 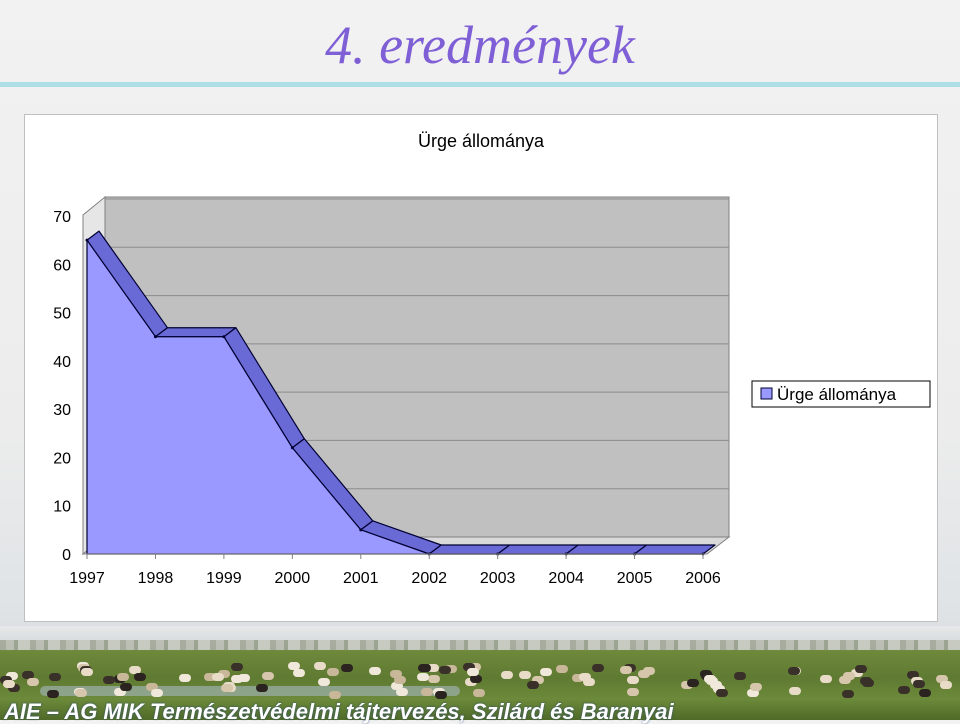 What do you see at coordinates (62, 265) in the screenshot?
I see `y-tick-label: 60` at bounding box center [62, 265].